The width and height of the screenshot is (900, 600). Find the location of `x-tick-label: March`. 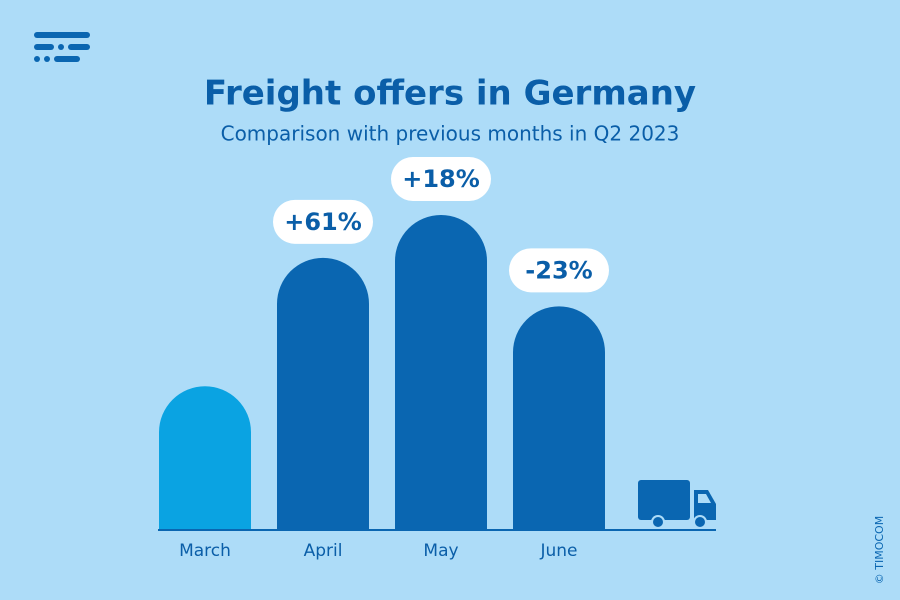

x-tick-label: March is located at coordinates (205, 551).